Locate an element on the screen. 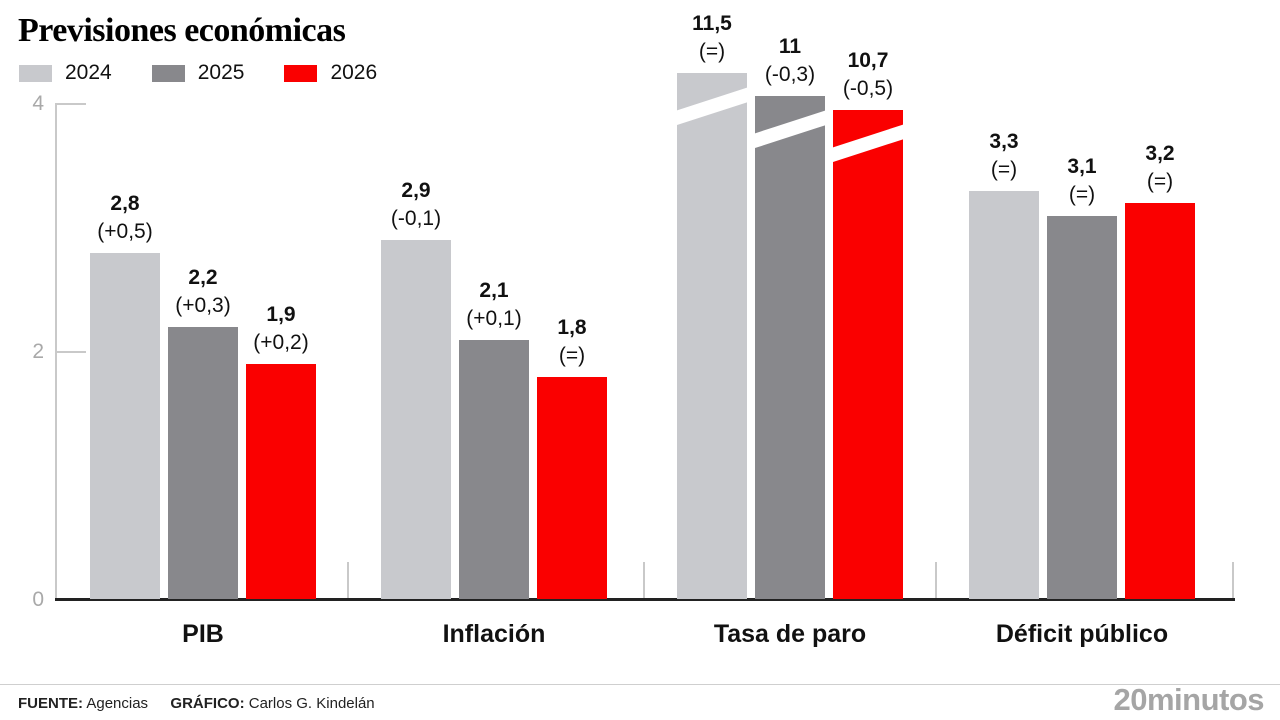 The width and height of the screenshot is (1280, 720). source-label: FUENTE: is located at coordinates (50, 703).